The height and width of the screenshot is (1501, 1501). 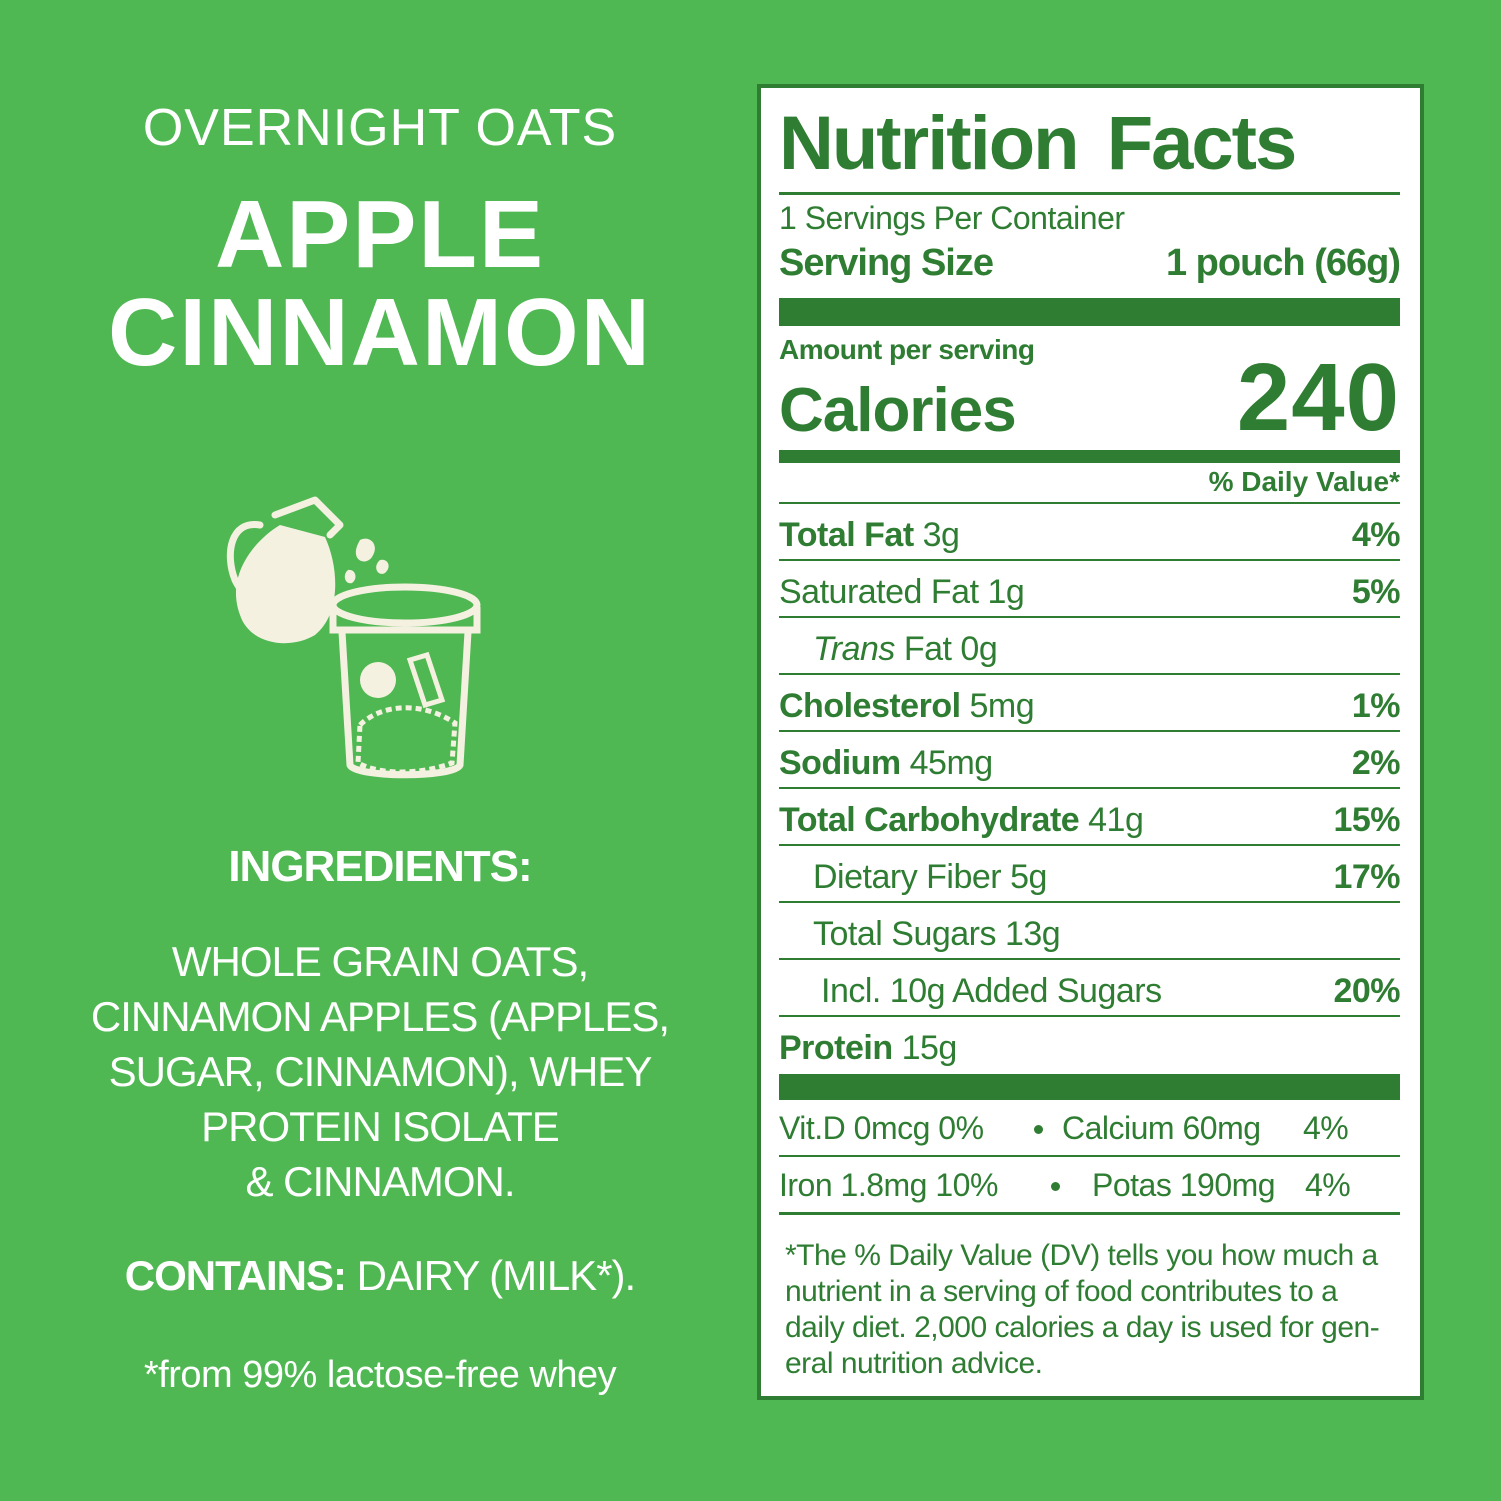 I want to click on nutrient-name: Dietary Fiber, so click(x=907, y=877).